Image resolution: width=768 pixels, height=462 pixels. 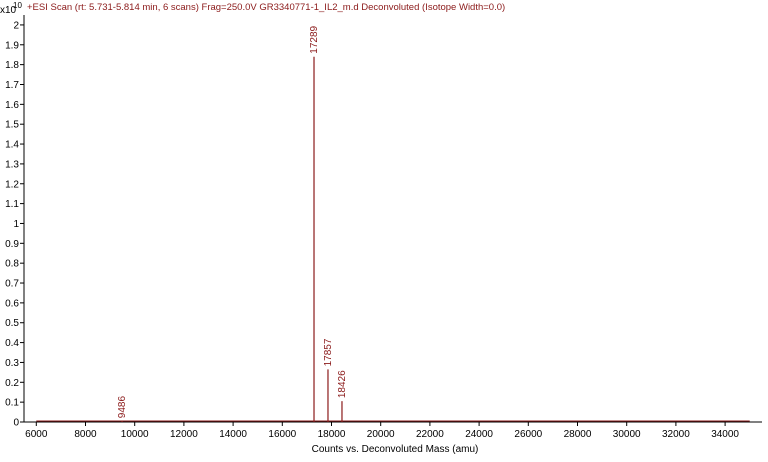 I want to click on y-tick-label: 1.2, so click(x=12, y=184).